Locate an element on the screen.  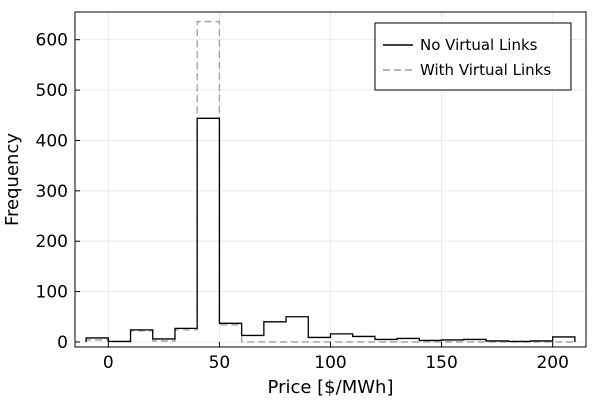
y-axis-label: Frequency is located at coordinates (12, 179).